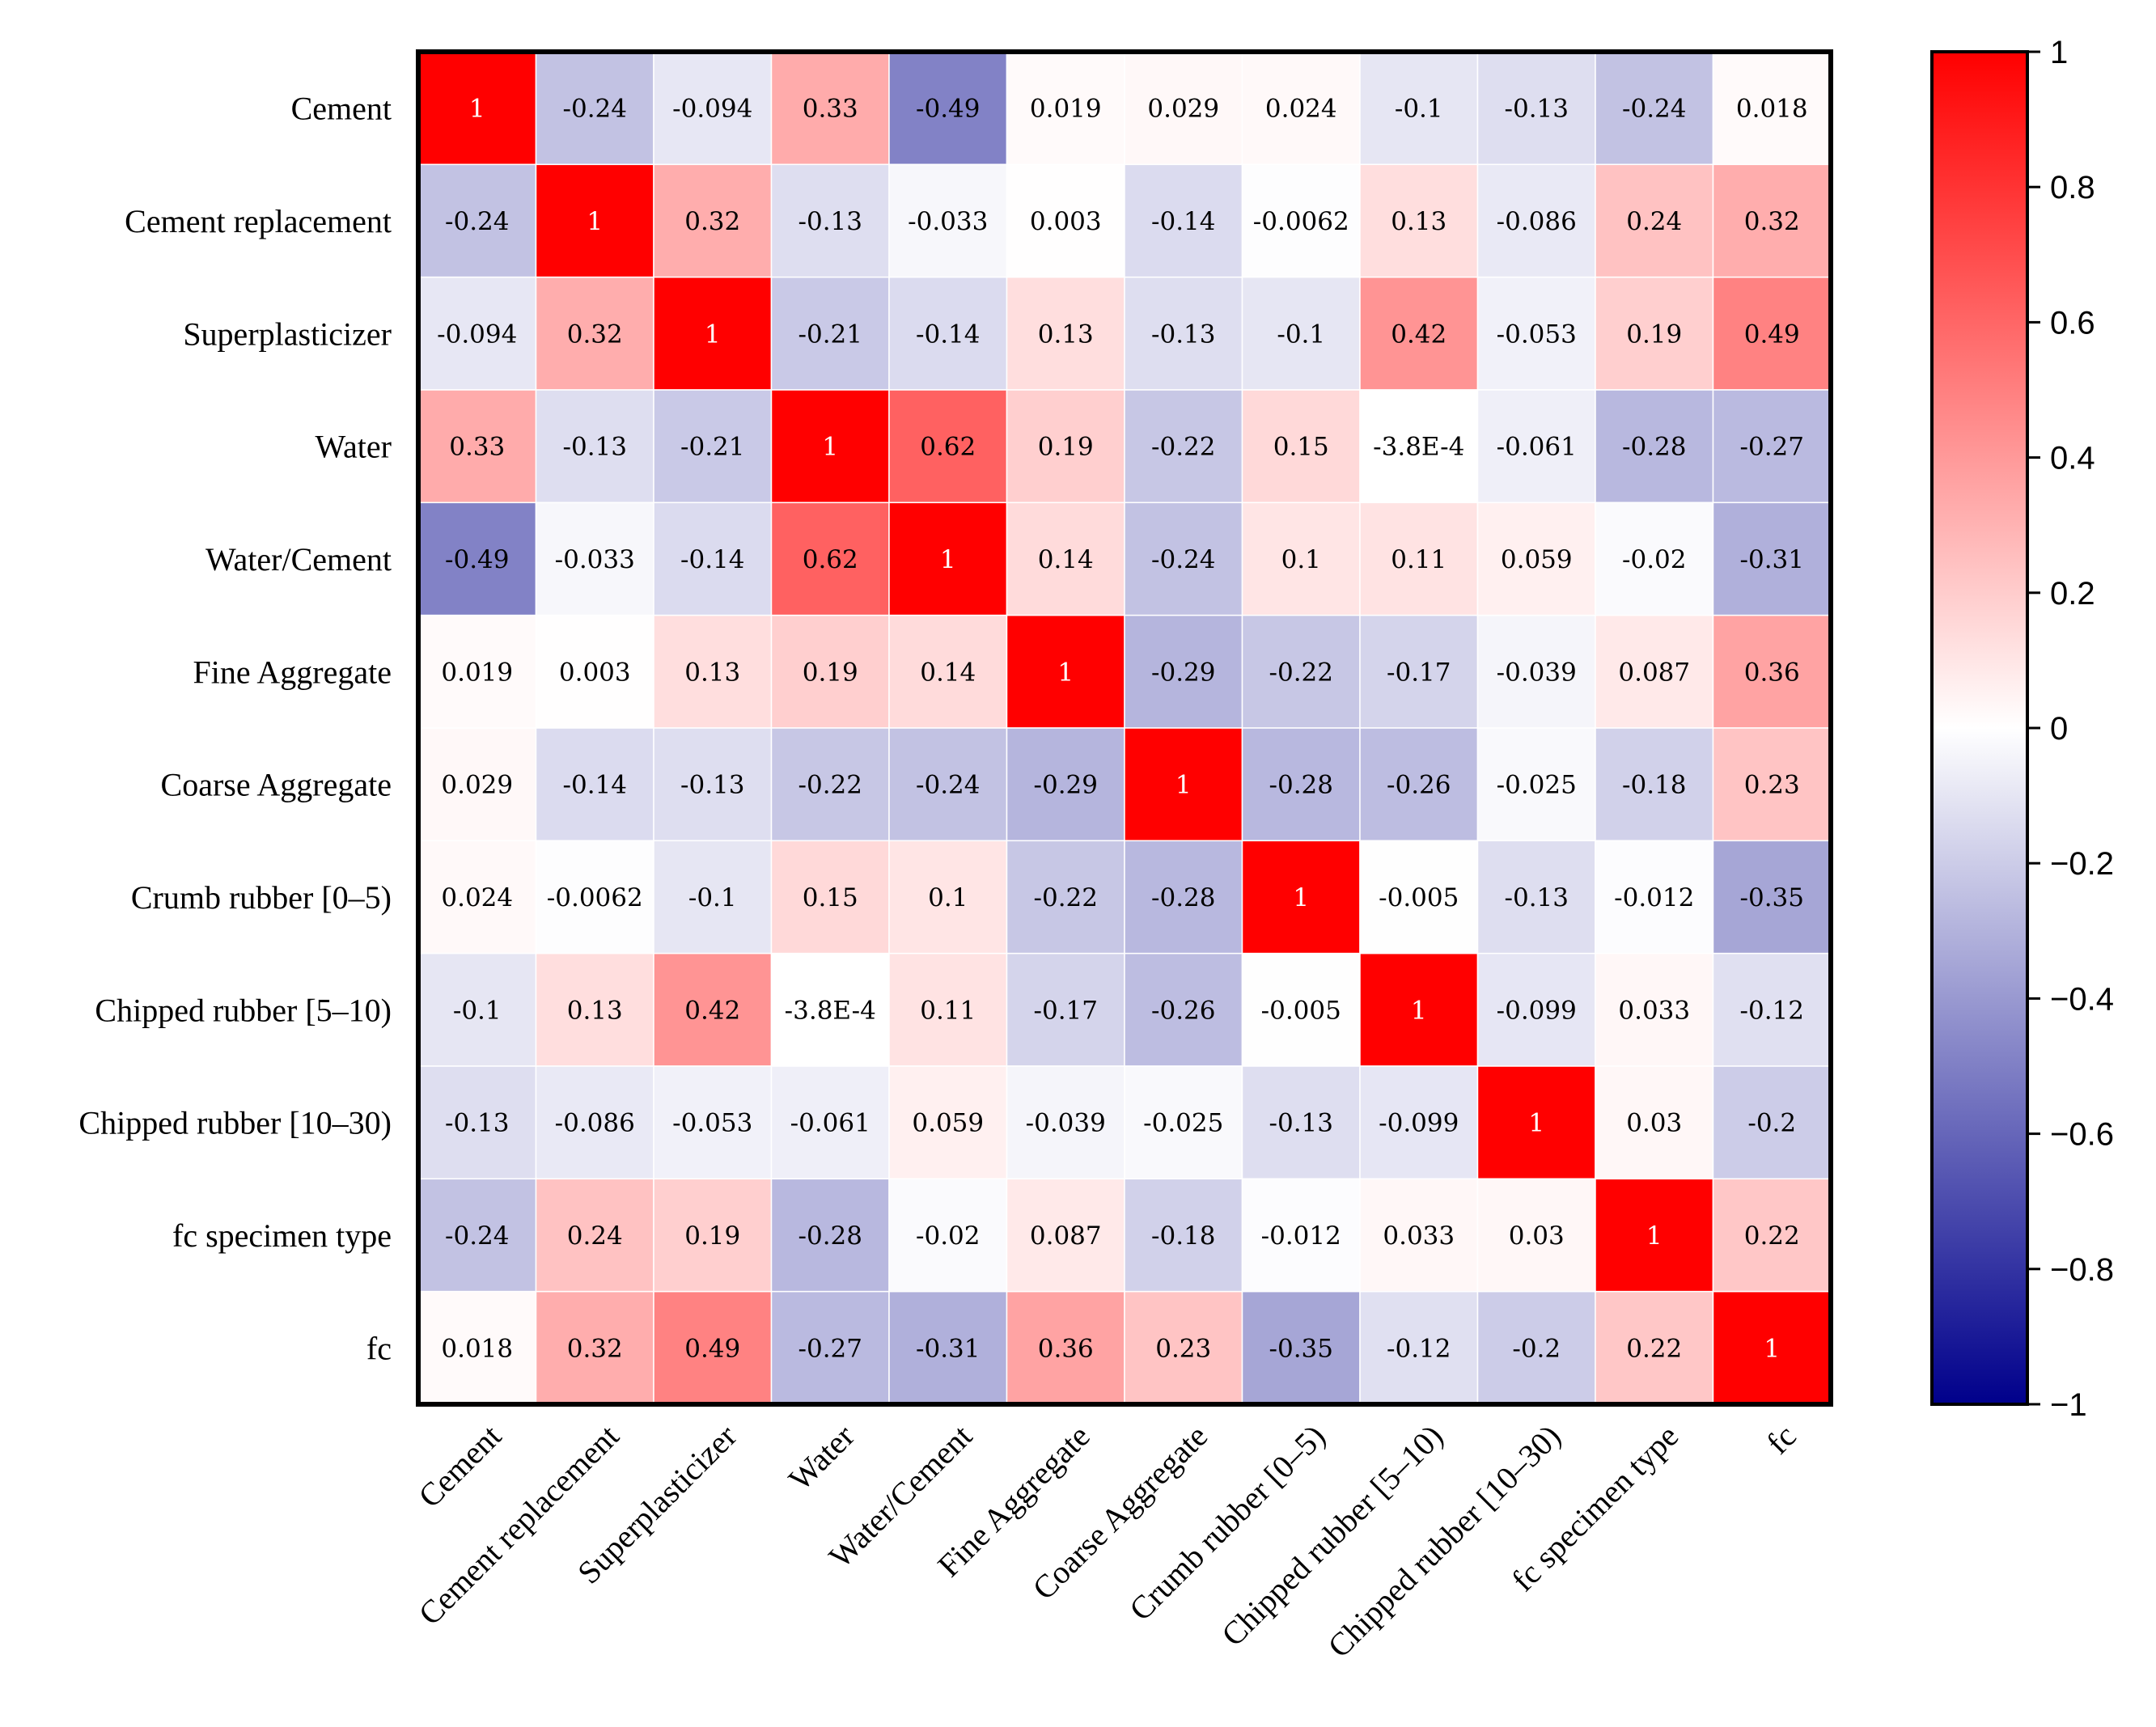 Image resolution: width=2156 pixels, height=1727 pixels. Describe the element at coordinates (2082, 999) in the screenshot. I see `colorbar-tick-label: −0.4` at that location.